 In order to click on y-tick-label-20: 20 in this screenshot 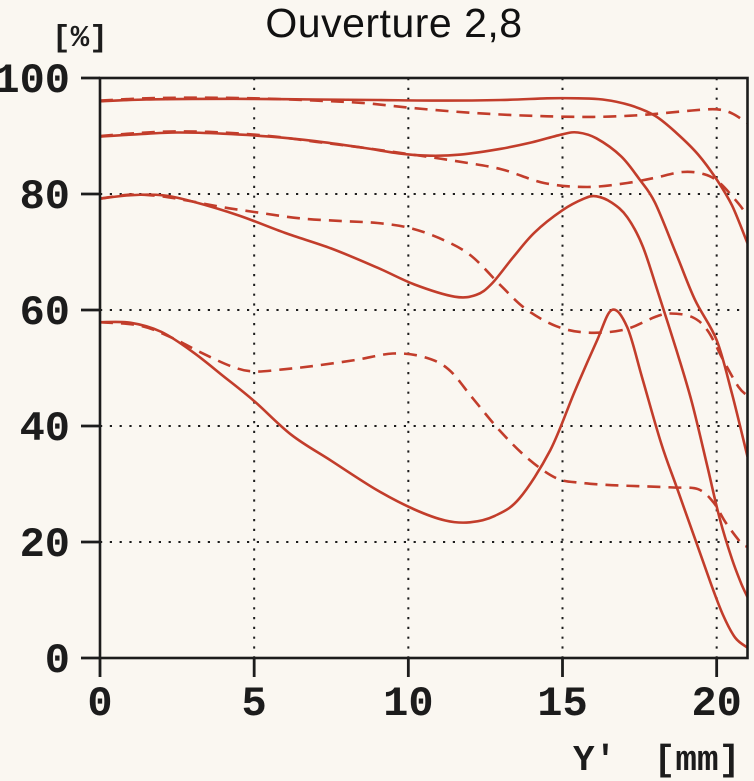, I will do `click(45, 545)`.